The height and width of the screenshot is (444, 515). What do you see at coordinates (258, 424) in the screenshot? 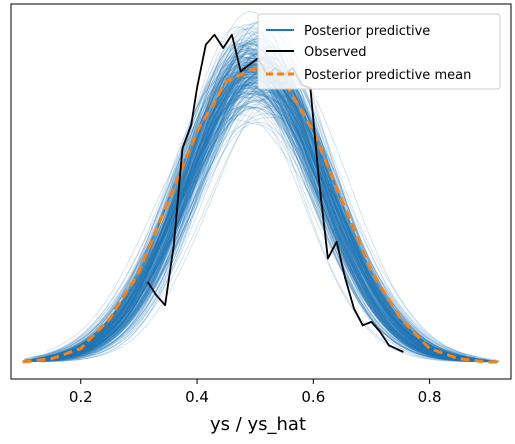
I see `x-axis-label: ys / ys_hat` at bounding box center [258, 424].